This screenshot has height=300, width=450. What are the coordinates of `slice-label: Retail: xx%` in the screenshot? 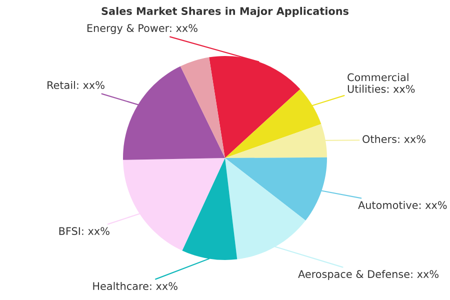 It's located at (76, 85).